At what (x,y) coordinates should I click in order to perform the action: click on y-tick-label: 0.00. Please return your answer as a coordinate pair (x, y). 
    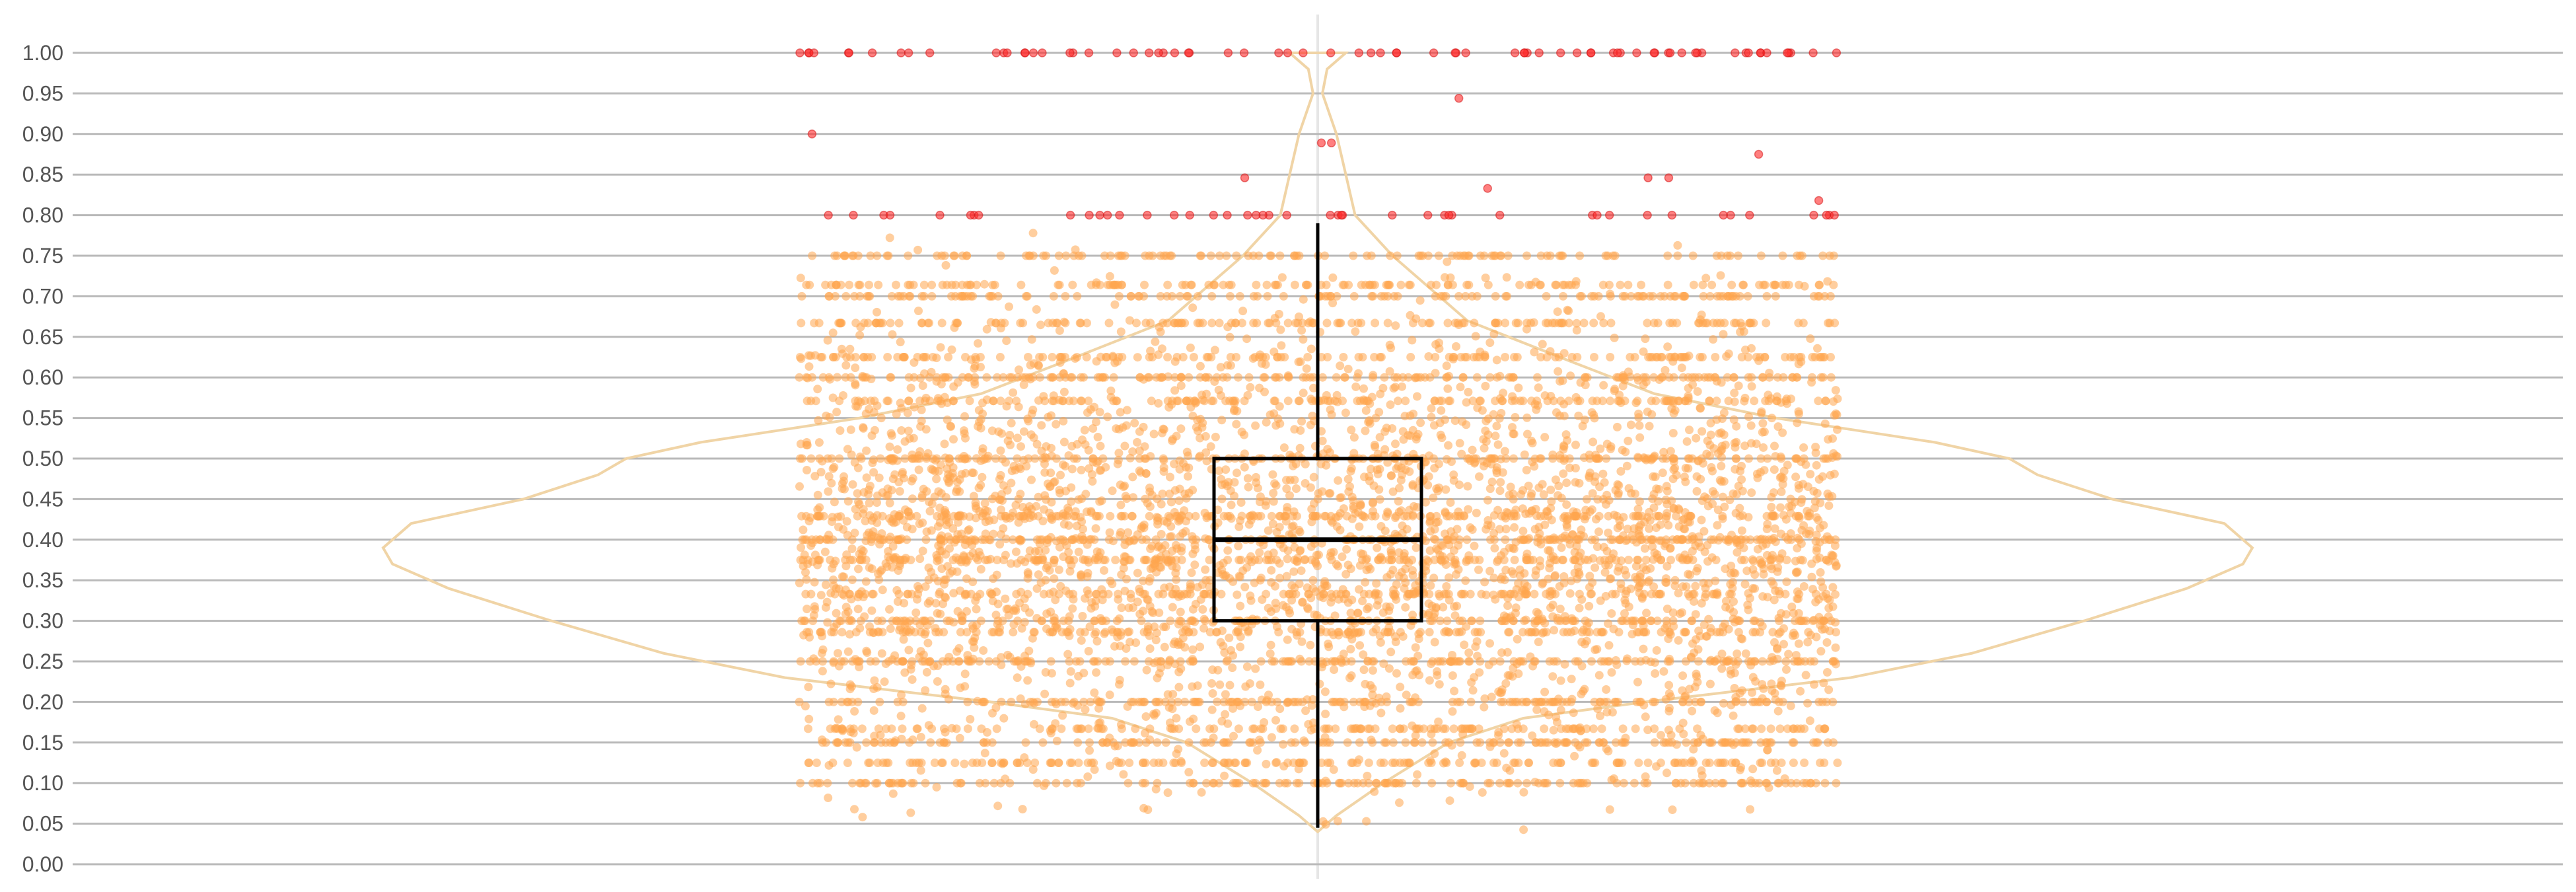
    Looking at the image, I should click on (43, 864).